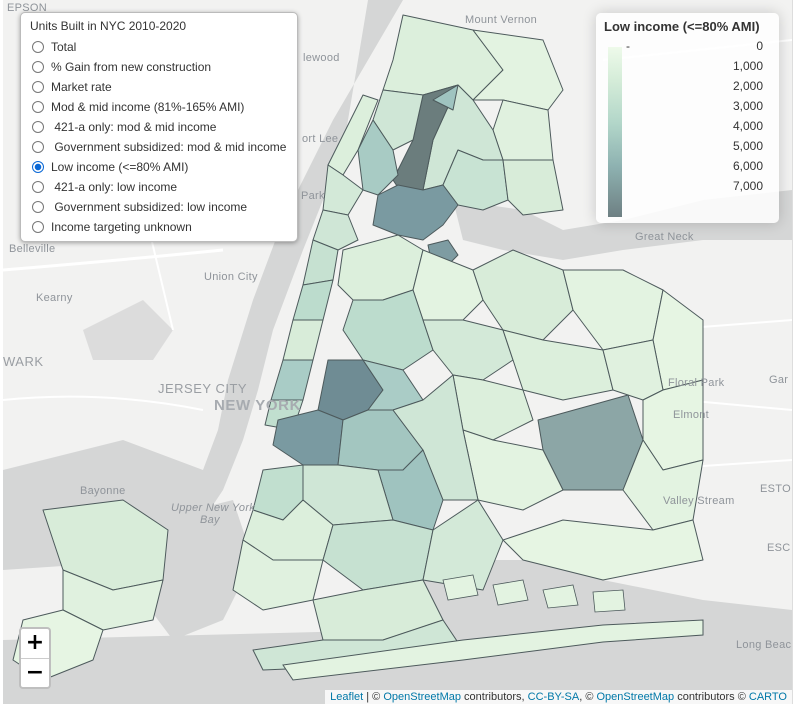  I want to click on legend-tick-label: 4,000, so click(747, 126).